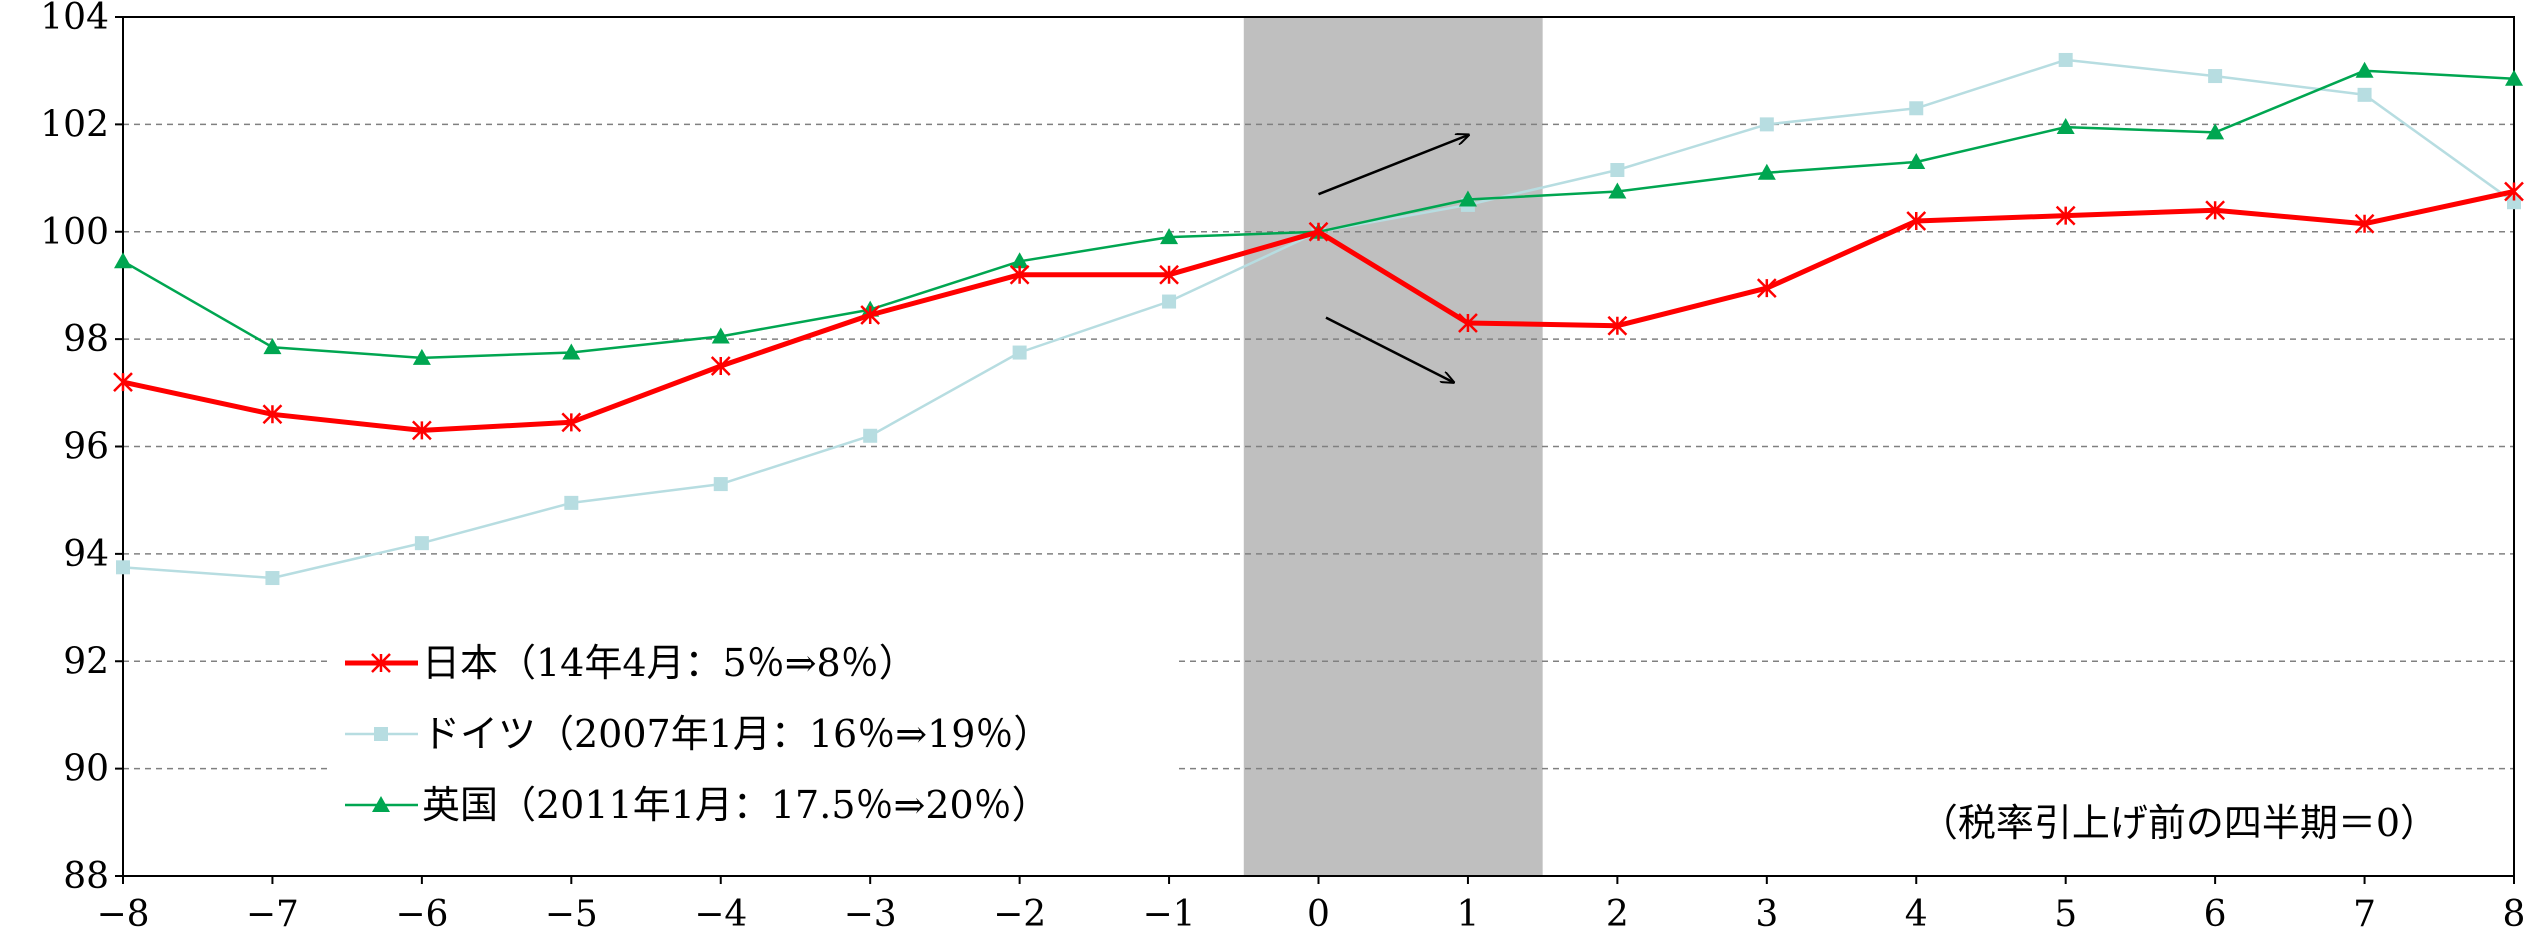 This screenshot has width=2532, height=942. Describe the element at coordinates (1916, 914) in the screenshot. I see `x-tick-label: 4` at that location.